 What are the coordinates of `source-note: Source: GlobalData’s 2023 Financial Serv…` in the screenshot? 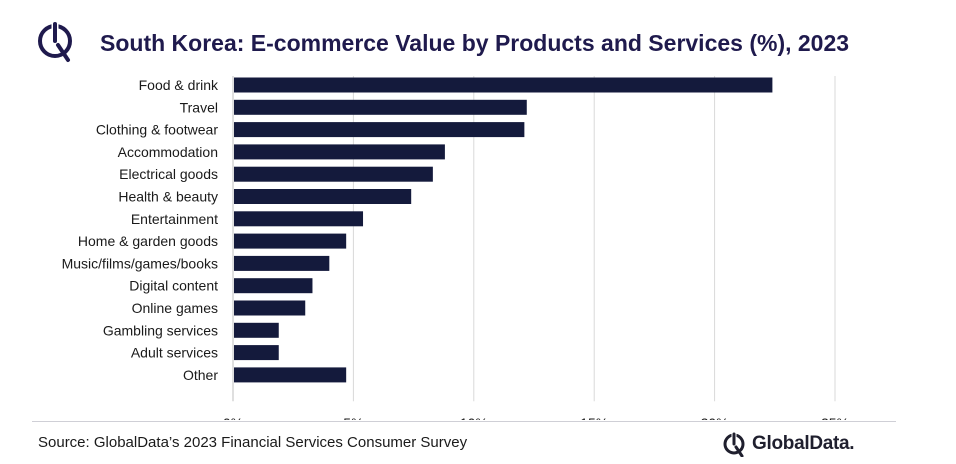 It's located at (253, 442).